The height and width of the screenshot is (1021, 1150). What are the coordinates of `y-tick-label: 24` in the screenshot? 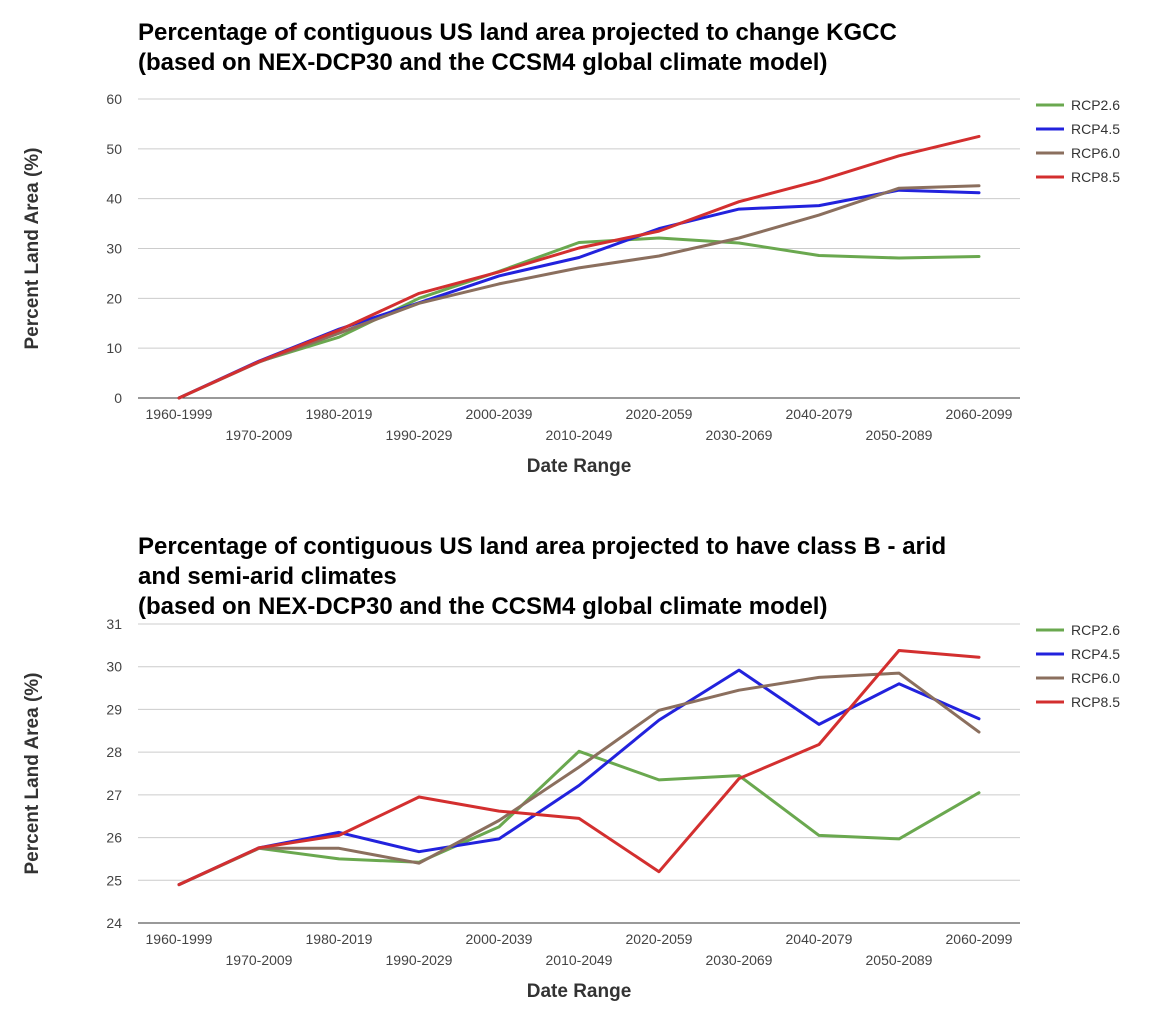 It's located at (114, 923).